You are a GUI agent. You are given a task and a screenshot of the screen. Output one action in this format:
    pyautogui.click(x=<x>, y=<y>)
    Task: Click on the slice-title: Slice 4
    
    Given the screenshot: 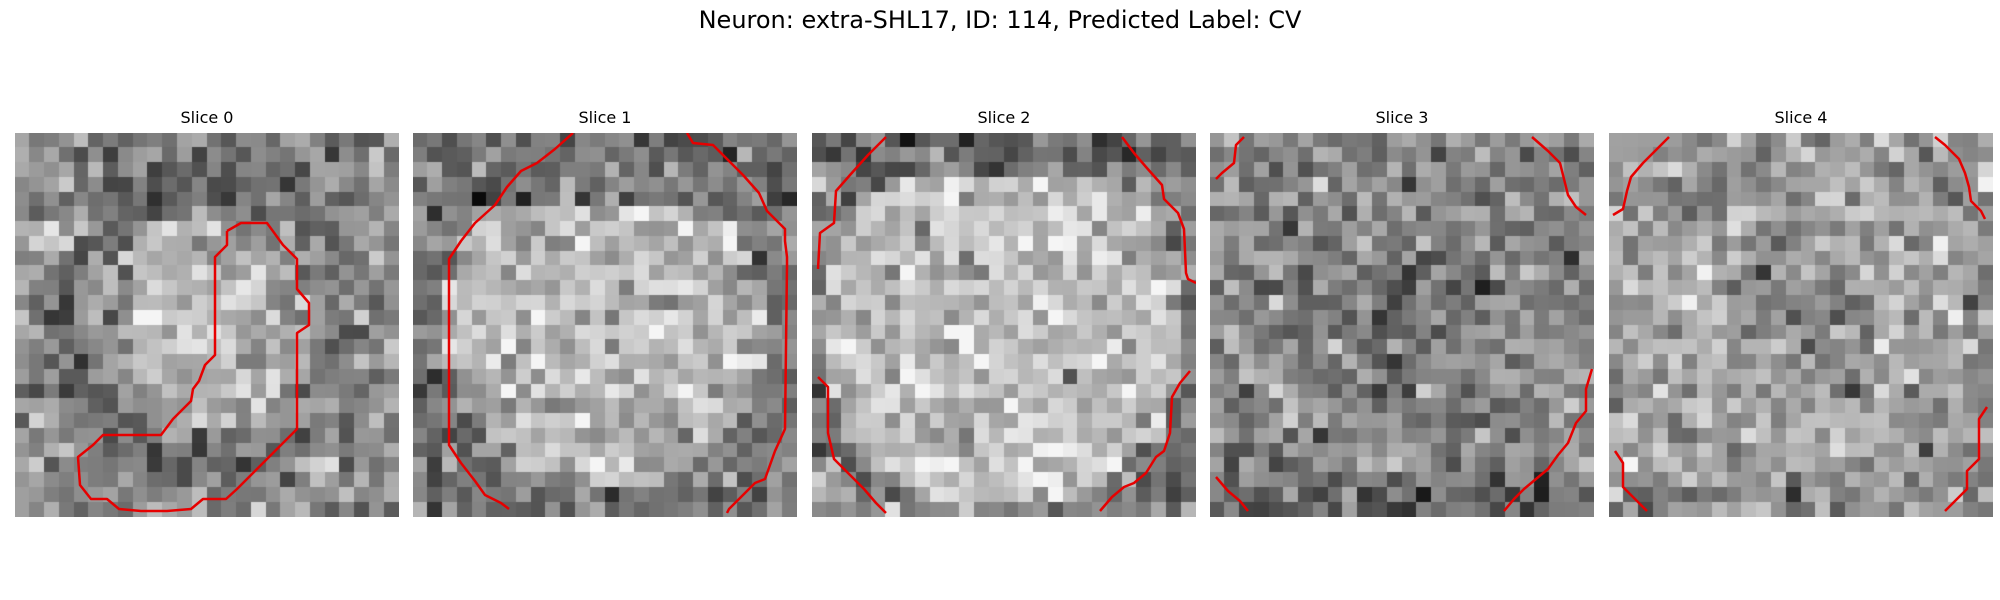 What is the action you would take?
    pyautogui.click(x=1801, y=117)
    